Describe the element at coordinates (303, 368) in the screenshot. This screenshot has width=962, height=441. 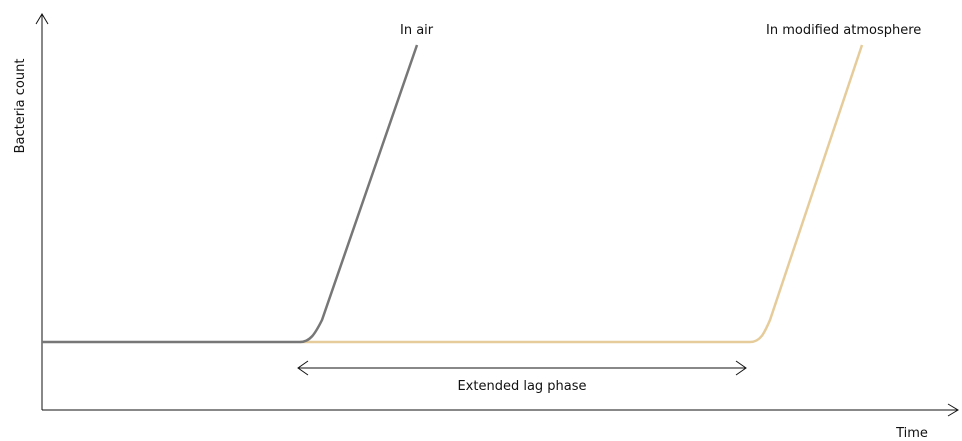
I see `lag-arrow-left` at that location.